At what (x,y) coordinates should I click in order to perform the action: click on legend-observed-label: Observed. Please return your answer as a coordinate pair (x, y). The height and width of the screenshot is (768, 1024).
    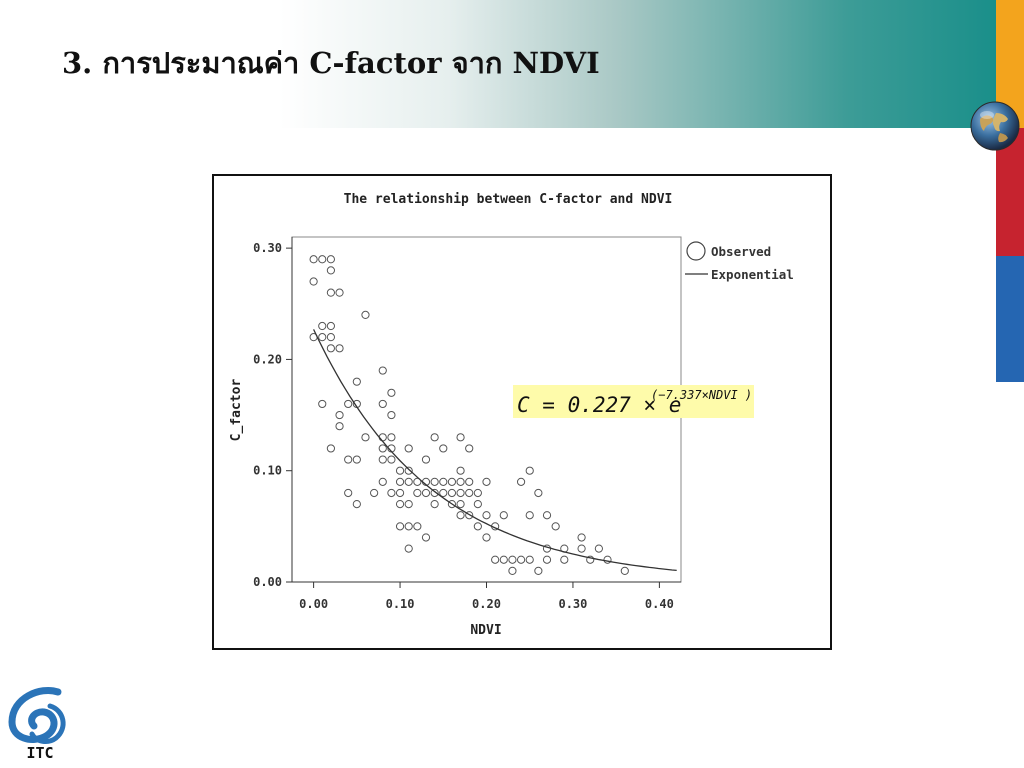
    Looking at the image, I should click on (741, 251).